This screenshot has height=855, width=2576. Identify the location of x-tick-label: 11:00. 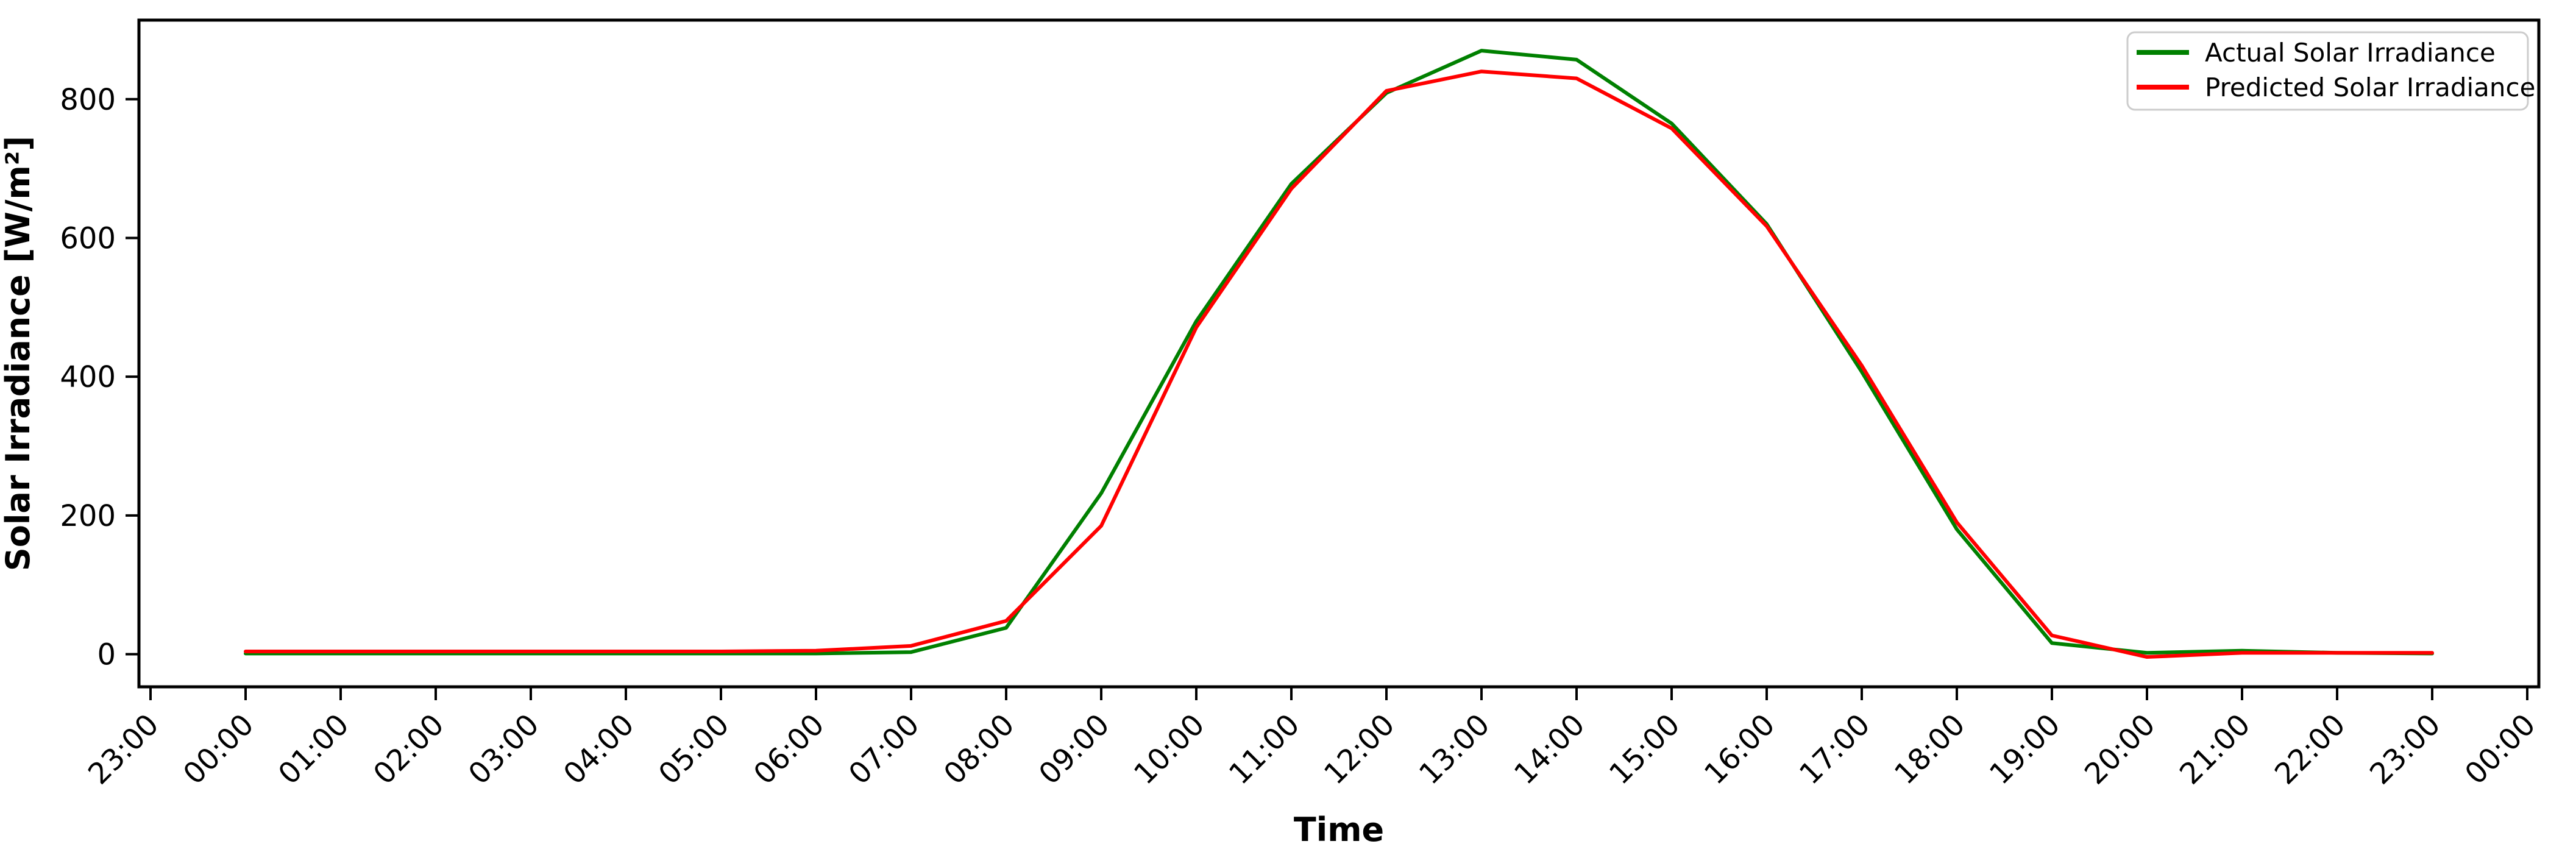
(1264, 749).